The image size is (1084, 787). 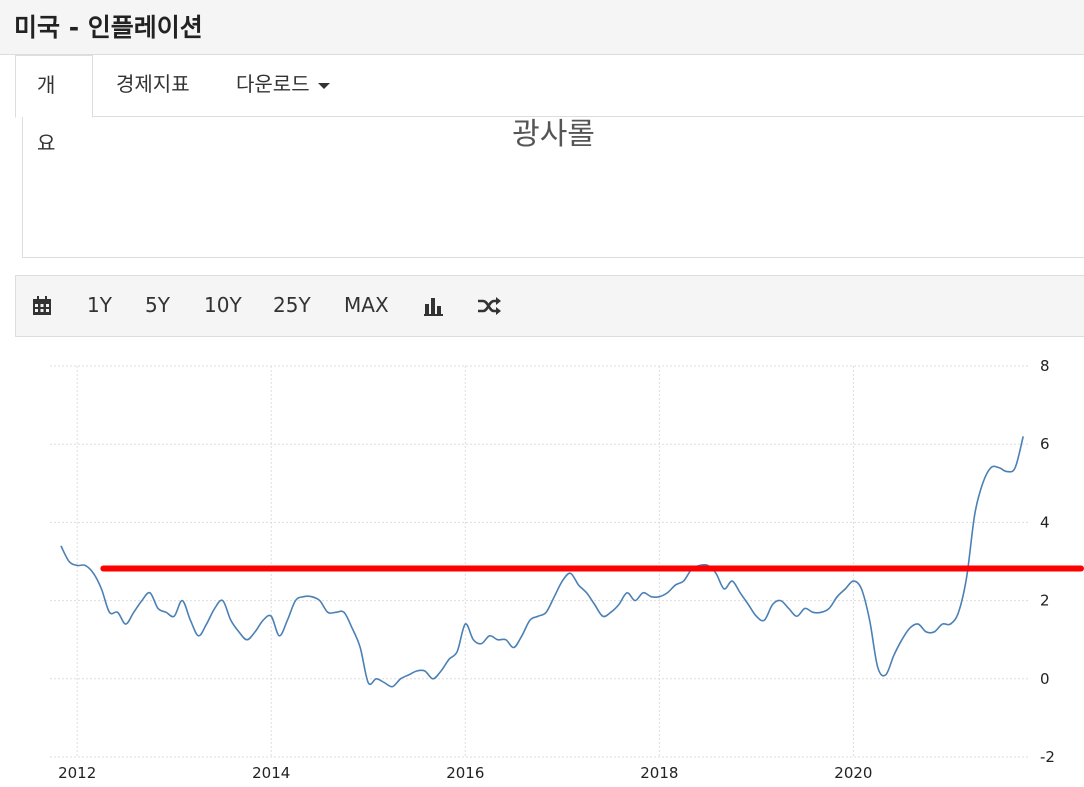 I want to click on x-tick-label: 2020, so click(x=853, y=773).